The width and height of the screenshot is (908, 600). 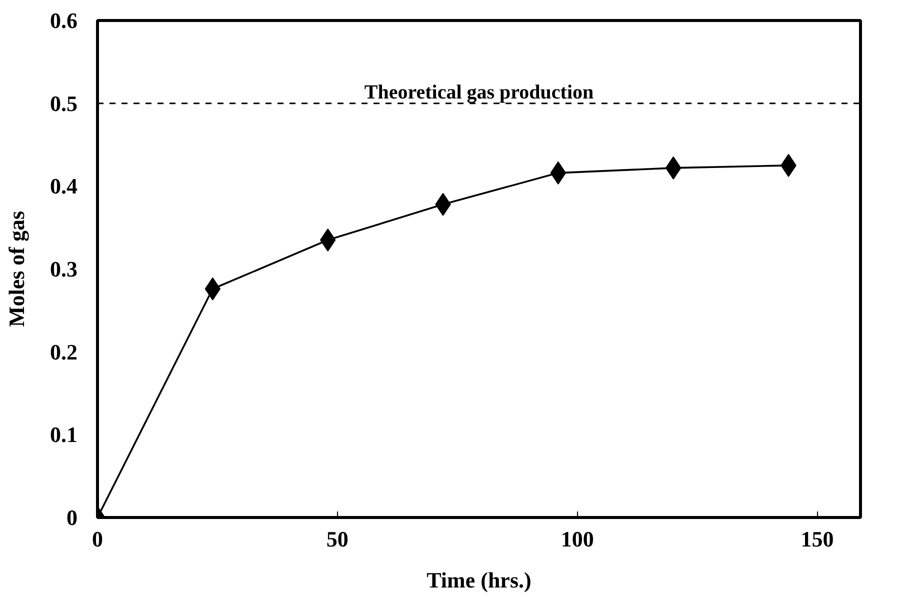 What do you see at coordinates (64, 20) in the screenshot?
I see `y-tick-label: 0.6` at bounding box center [64, 20].